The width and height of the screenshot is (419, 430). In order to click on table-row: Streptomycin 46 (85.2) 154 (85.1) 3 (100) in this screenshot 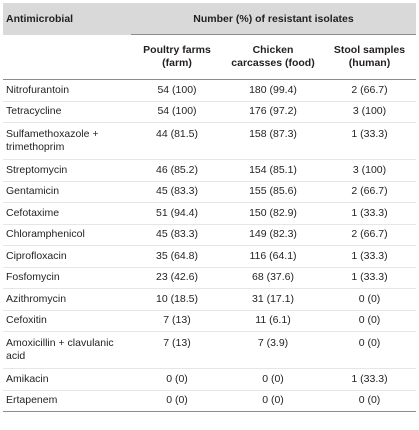, I will do `click(209, 170)`.